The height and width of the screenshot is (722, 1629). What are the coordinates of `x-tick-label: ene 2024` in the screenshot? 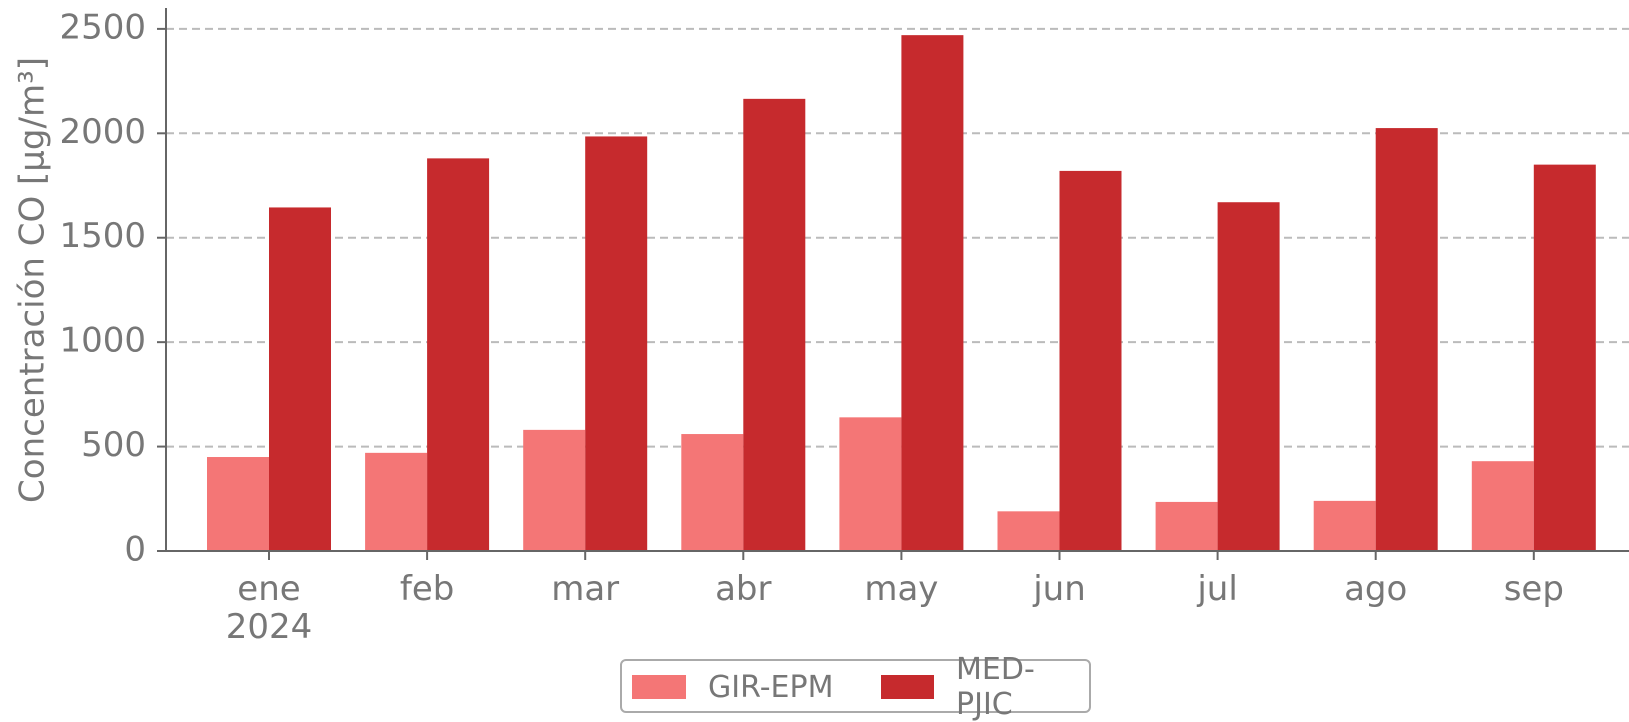 It's located at (269, 608).